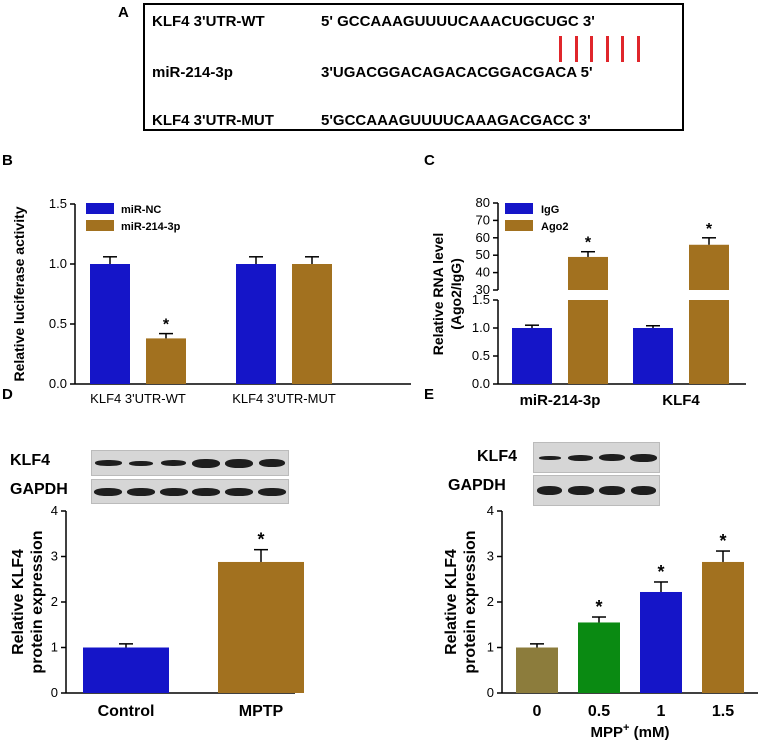 This screenshot has width=771, height=746. Describe the element at coordinates (18, 602) in the screenshot. I see `chart-d-y-label: Relative KLF4` at that location.